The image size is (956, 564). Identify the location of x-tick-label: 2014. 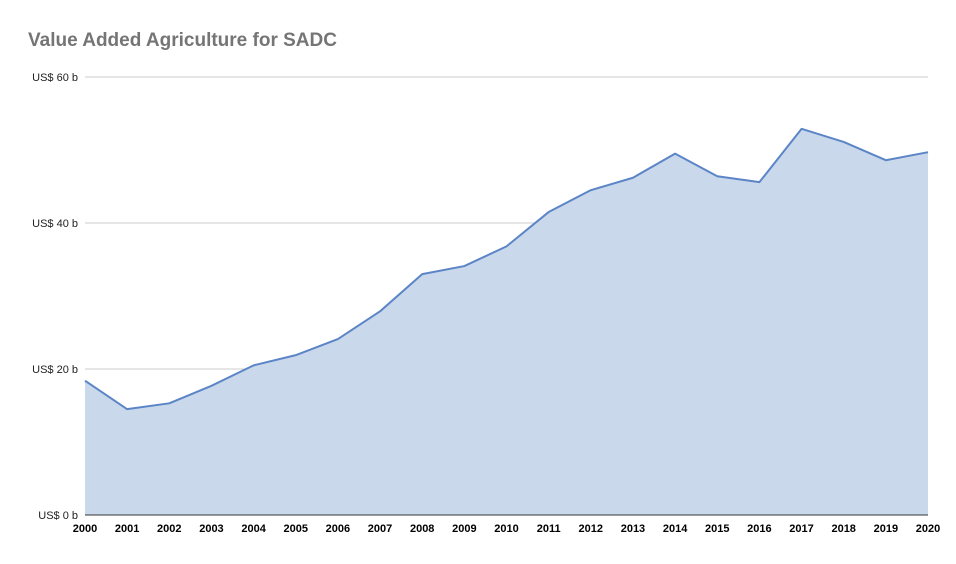
(675, 529).